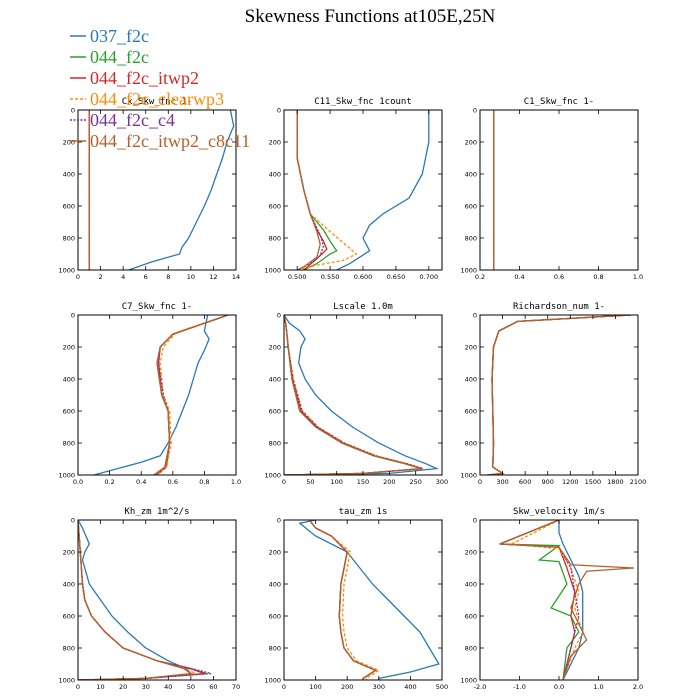 The image size is (700, 700). Describe the element at coordinates (598, 277) in the screenshot. I see `x-tick-label: 0.8` at that location.